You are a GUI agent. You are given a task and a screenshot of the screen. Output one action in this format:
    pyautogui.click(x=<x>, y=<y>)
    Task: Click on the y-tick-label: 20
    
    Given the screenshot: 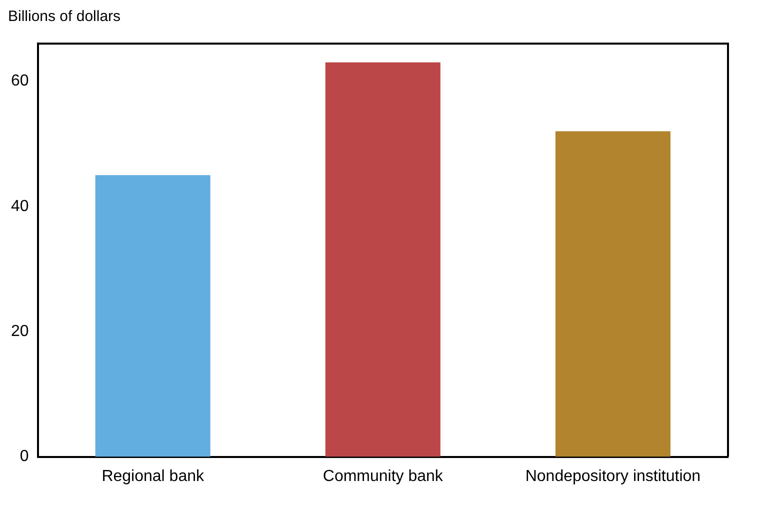 What is the action you would take?
    pyautogui.click(x=20, y=331)
    